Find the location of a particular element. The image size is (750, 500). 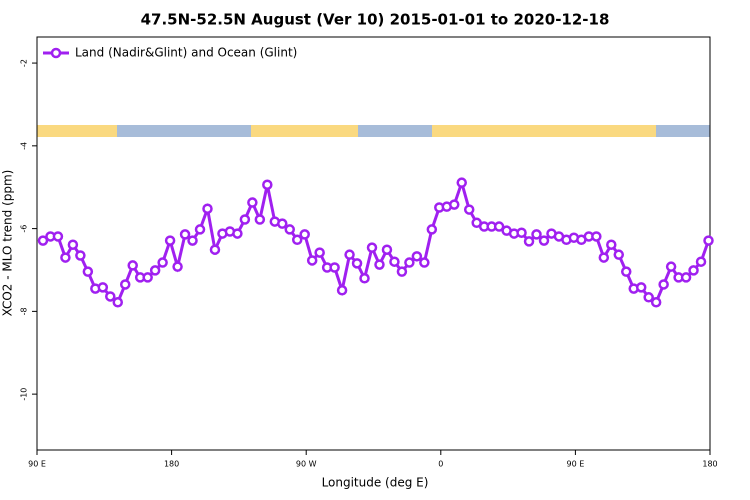

x-axis-label: Longitude (deg E) is located at coordinates (375, 483).